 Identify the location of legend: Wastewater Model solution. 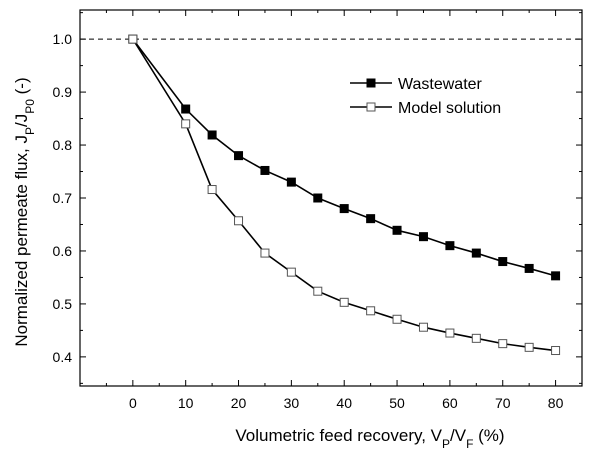
(425, 96).